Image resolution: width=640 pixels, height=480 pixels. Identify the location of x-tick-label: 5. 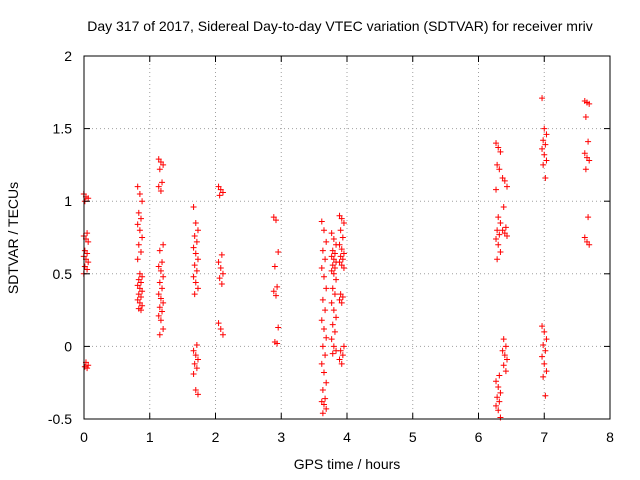
(413, 437).